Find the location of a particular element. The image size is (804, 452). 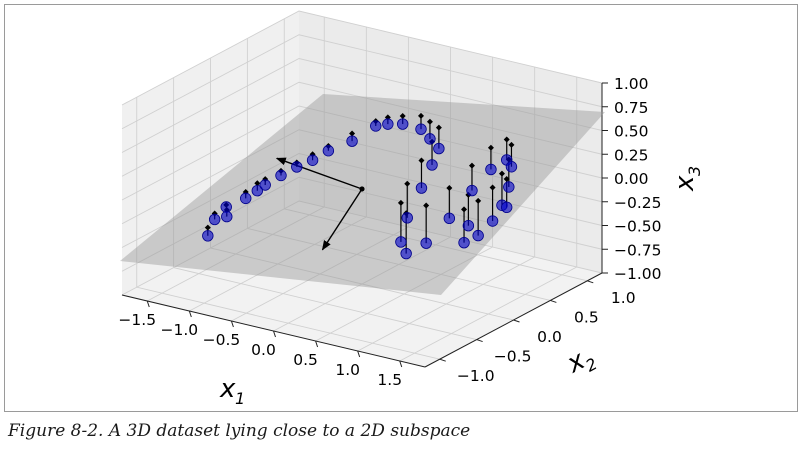

x3-tick-label: 1.00 is located at coordinates (631, 84).